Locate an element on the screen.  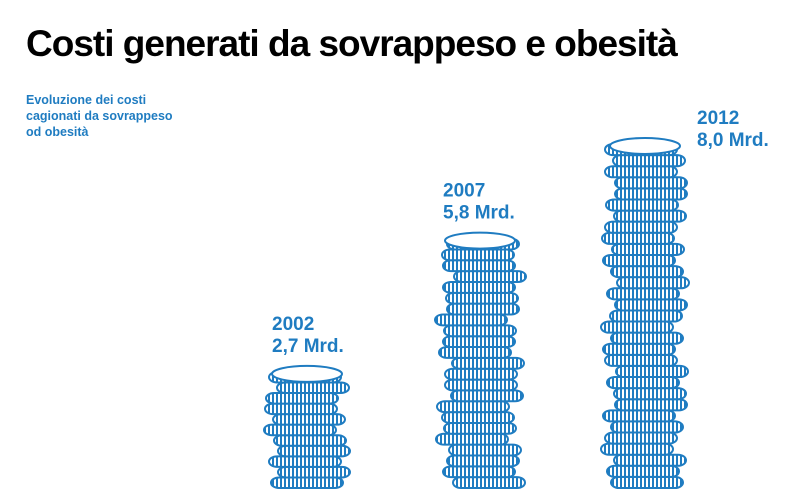
chart-title: Costi generati da sovrappeso e obesità is located at coordinates (352, 43).